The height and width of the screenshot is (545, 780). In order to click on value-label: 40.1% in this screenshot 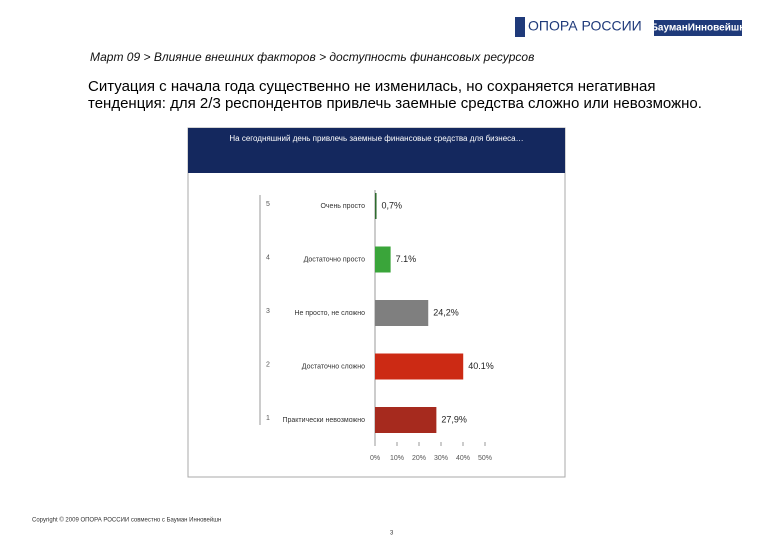, I will do `click(481, 366)`.